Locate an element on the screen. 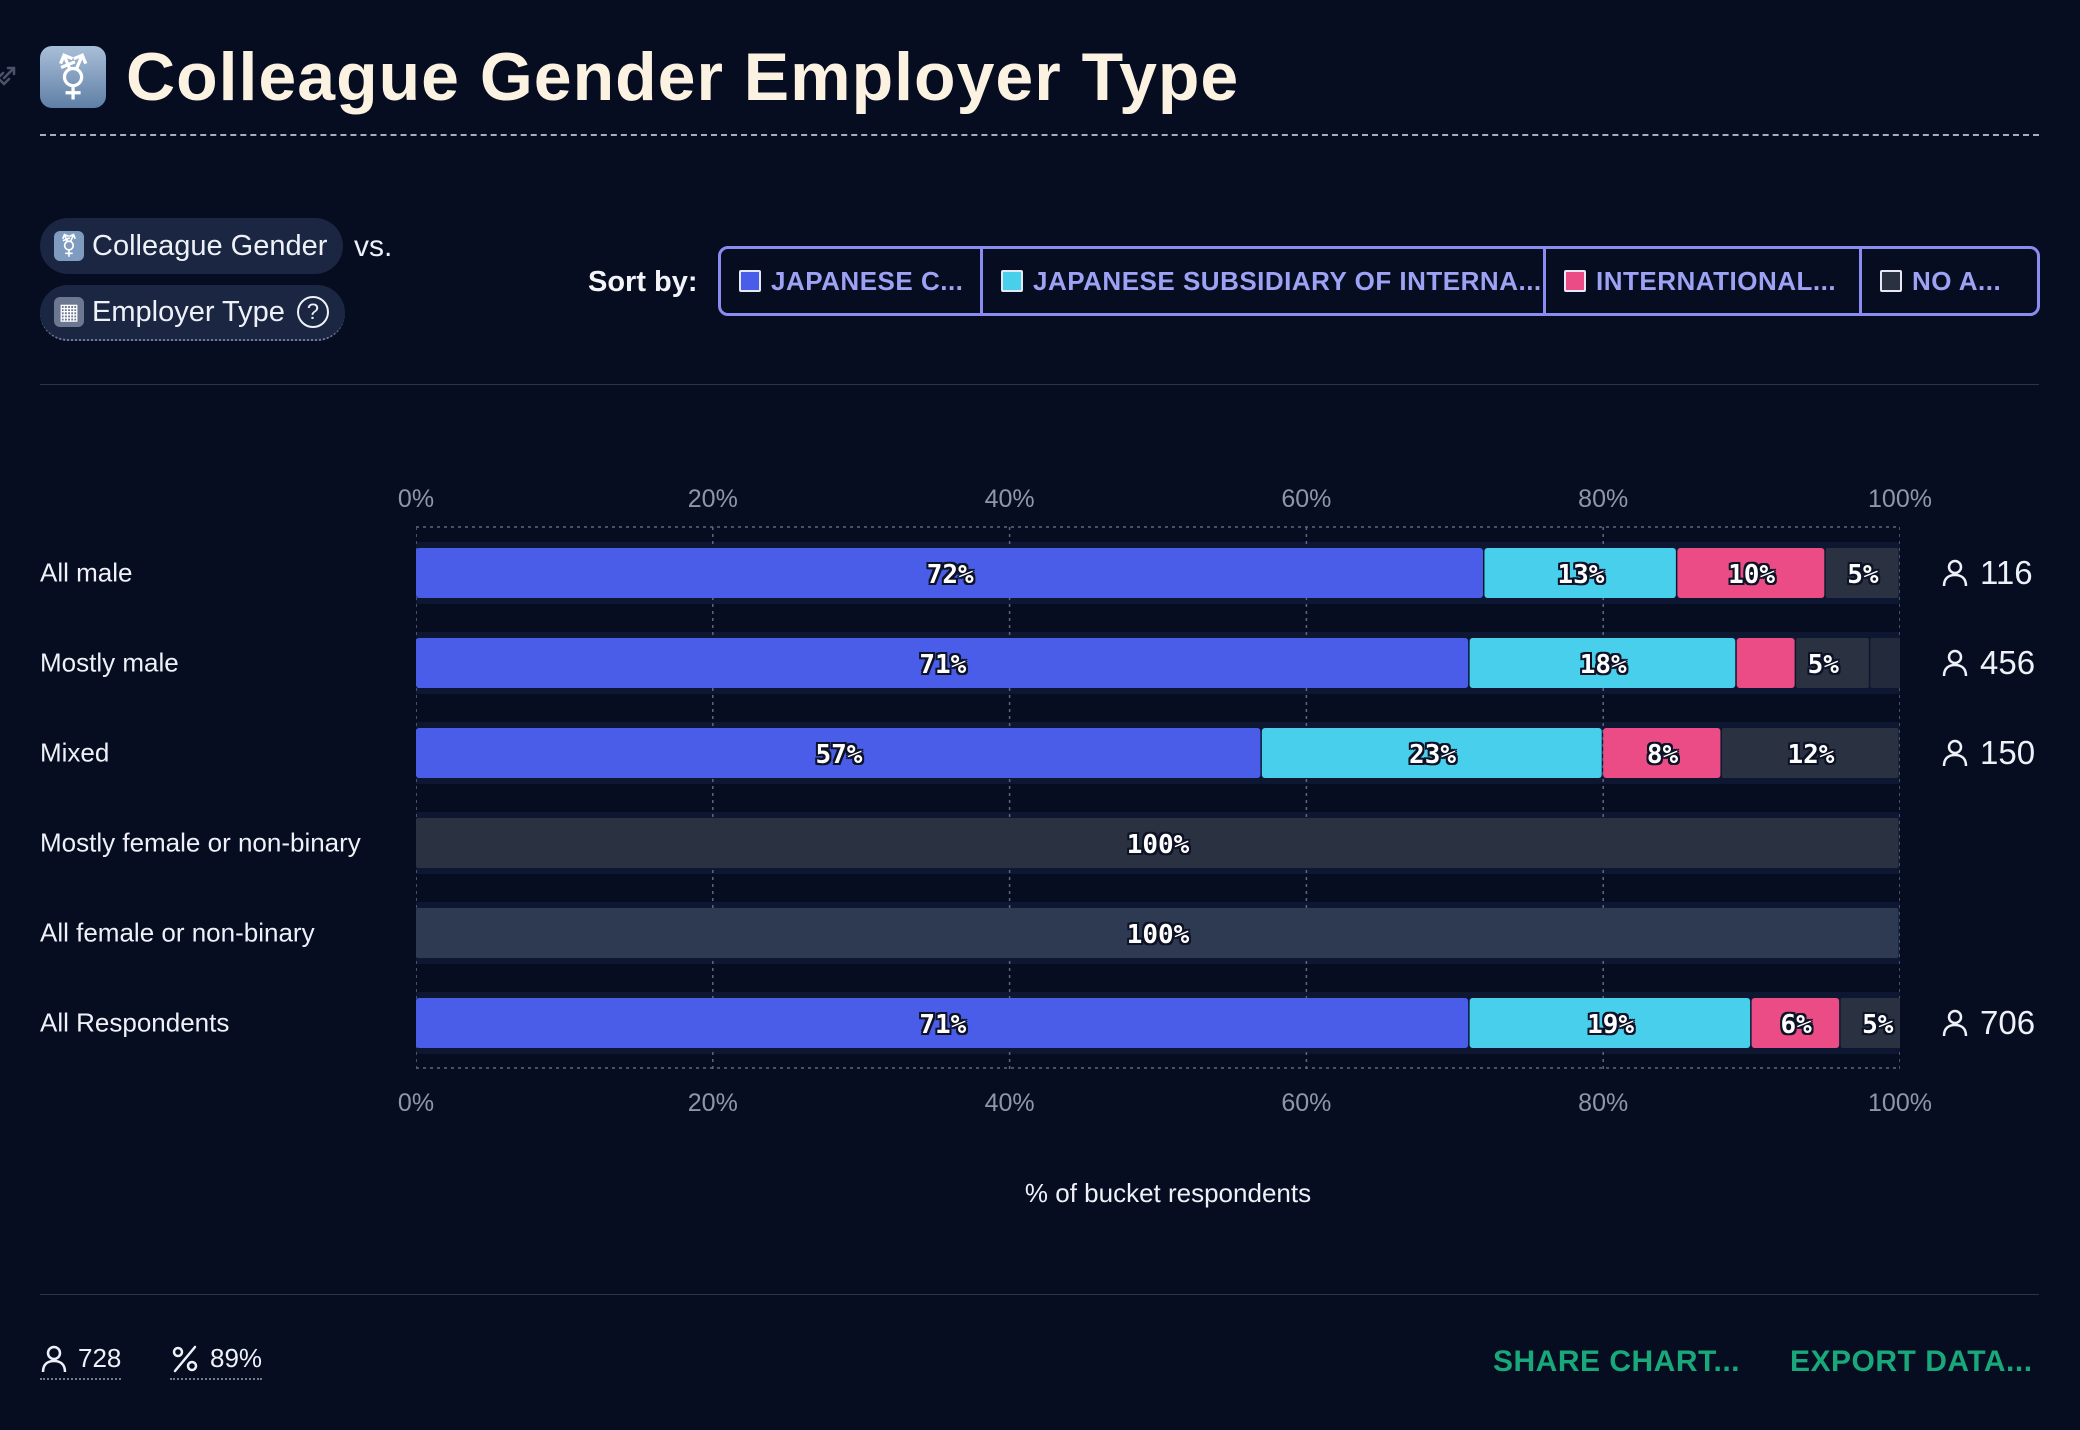 The height and width of the screenshot is (1430, 2080). respondent-count: 728 is located at coordinates (81, 1361).